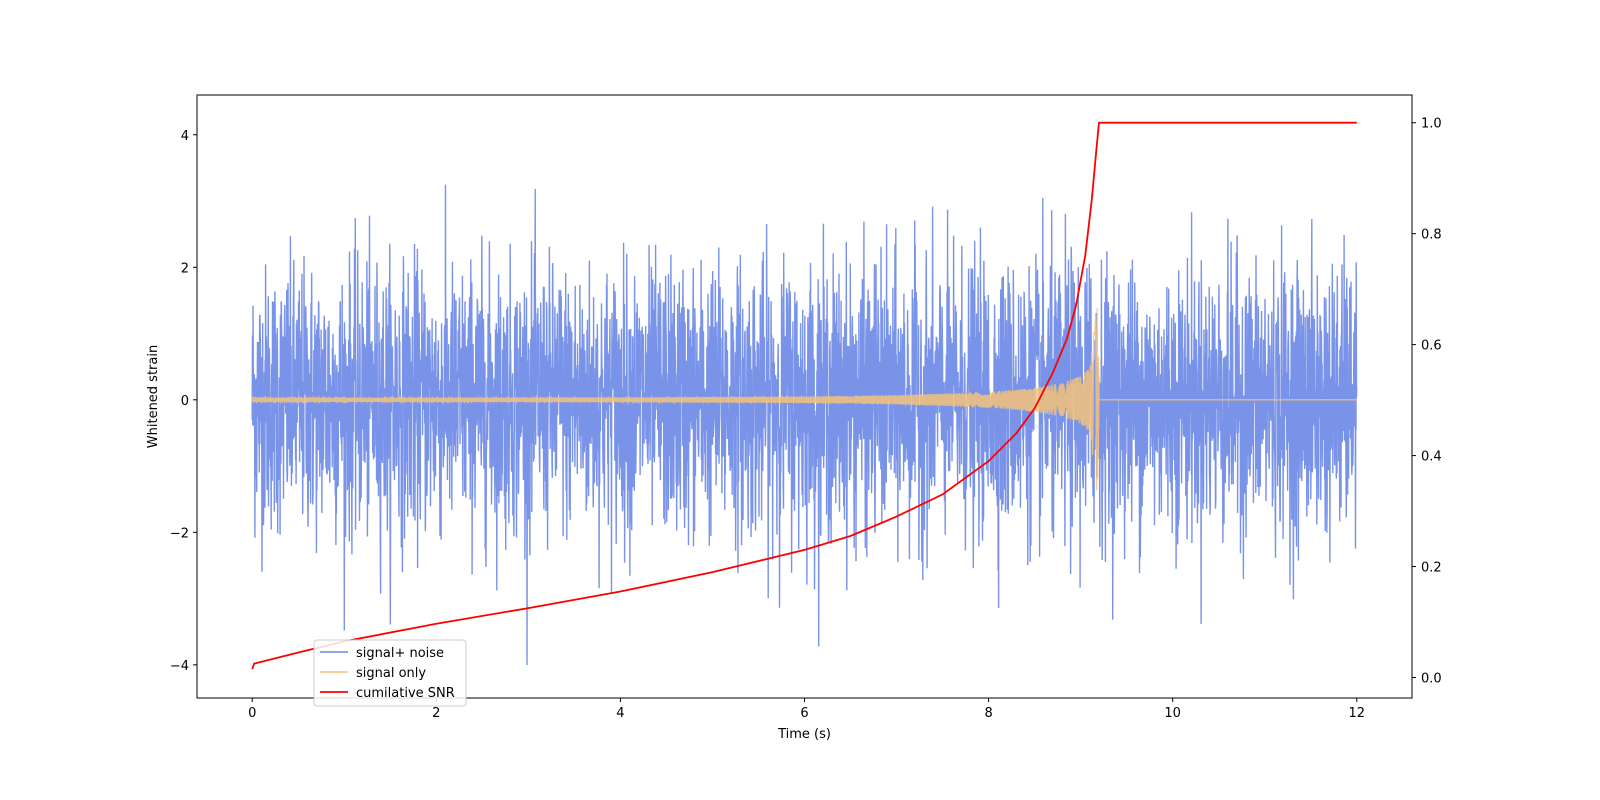  What do you see at coordinates (1427, 401) in the screenshot?
I see `y-axis-right: 0.0 0.2 0.4 0.6 0.8 1.0` at bounding box center [1427, 401].